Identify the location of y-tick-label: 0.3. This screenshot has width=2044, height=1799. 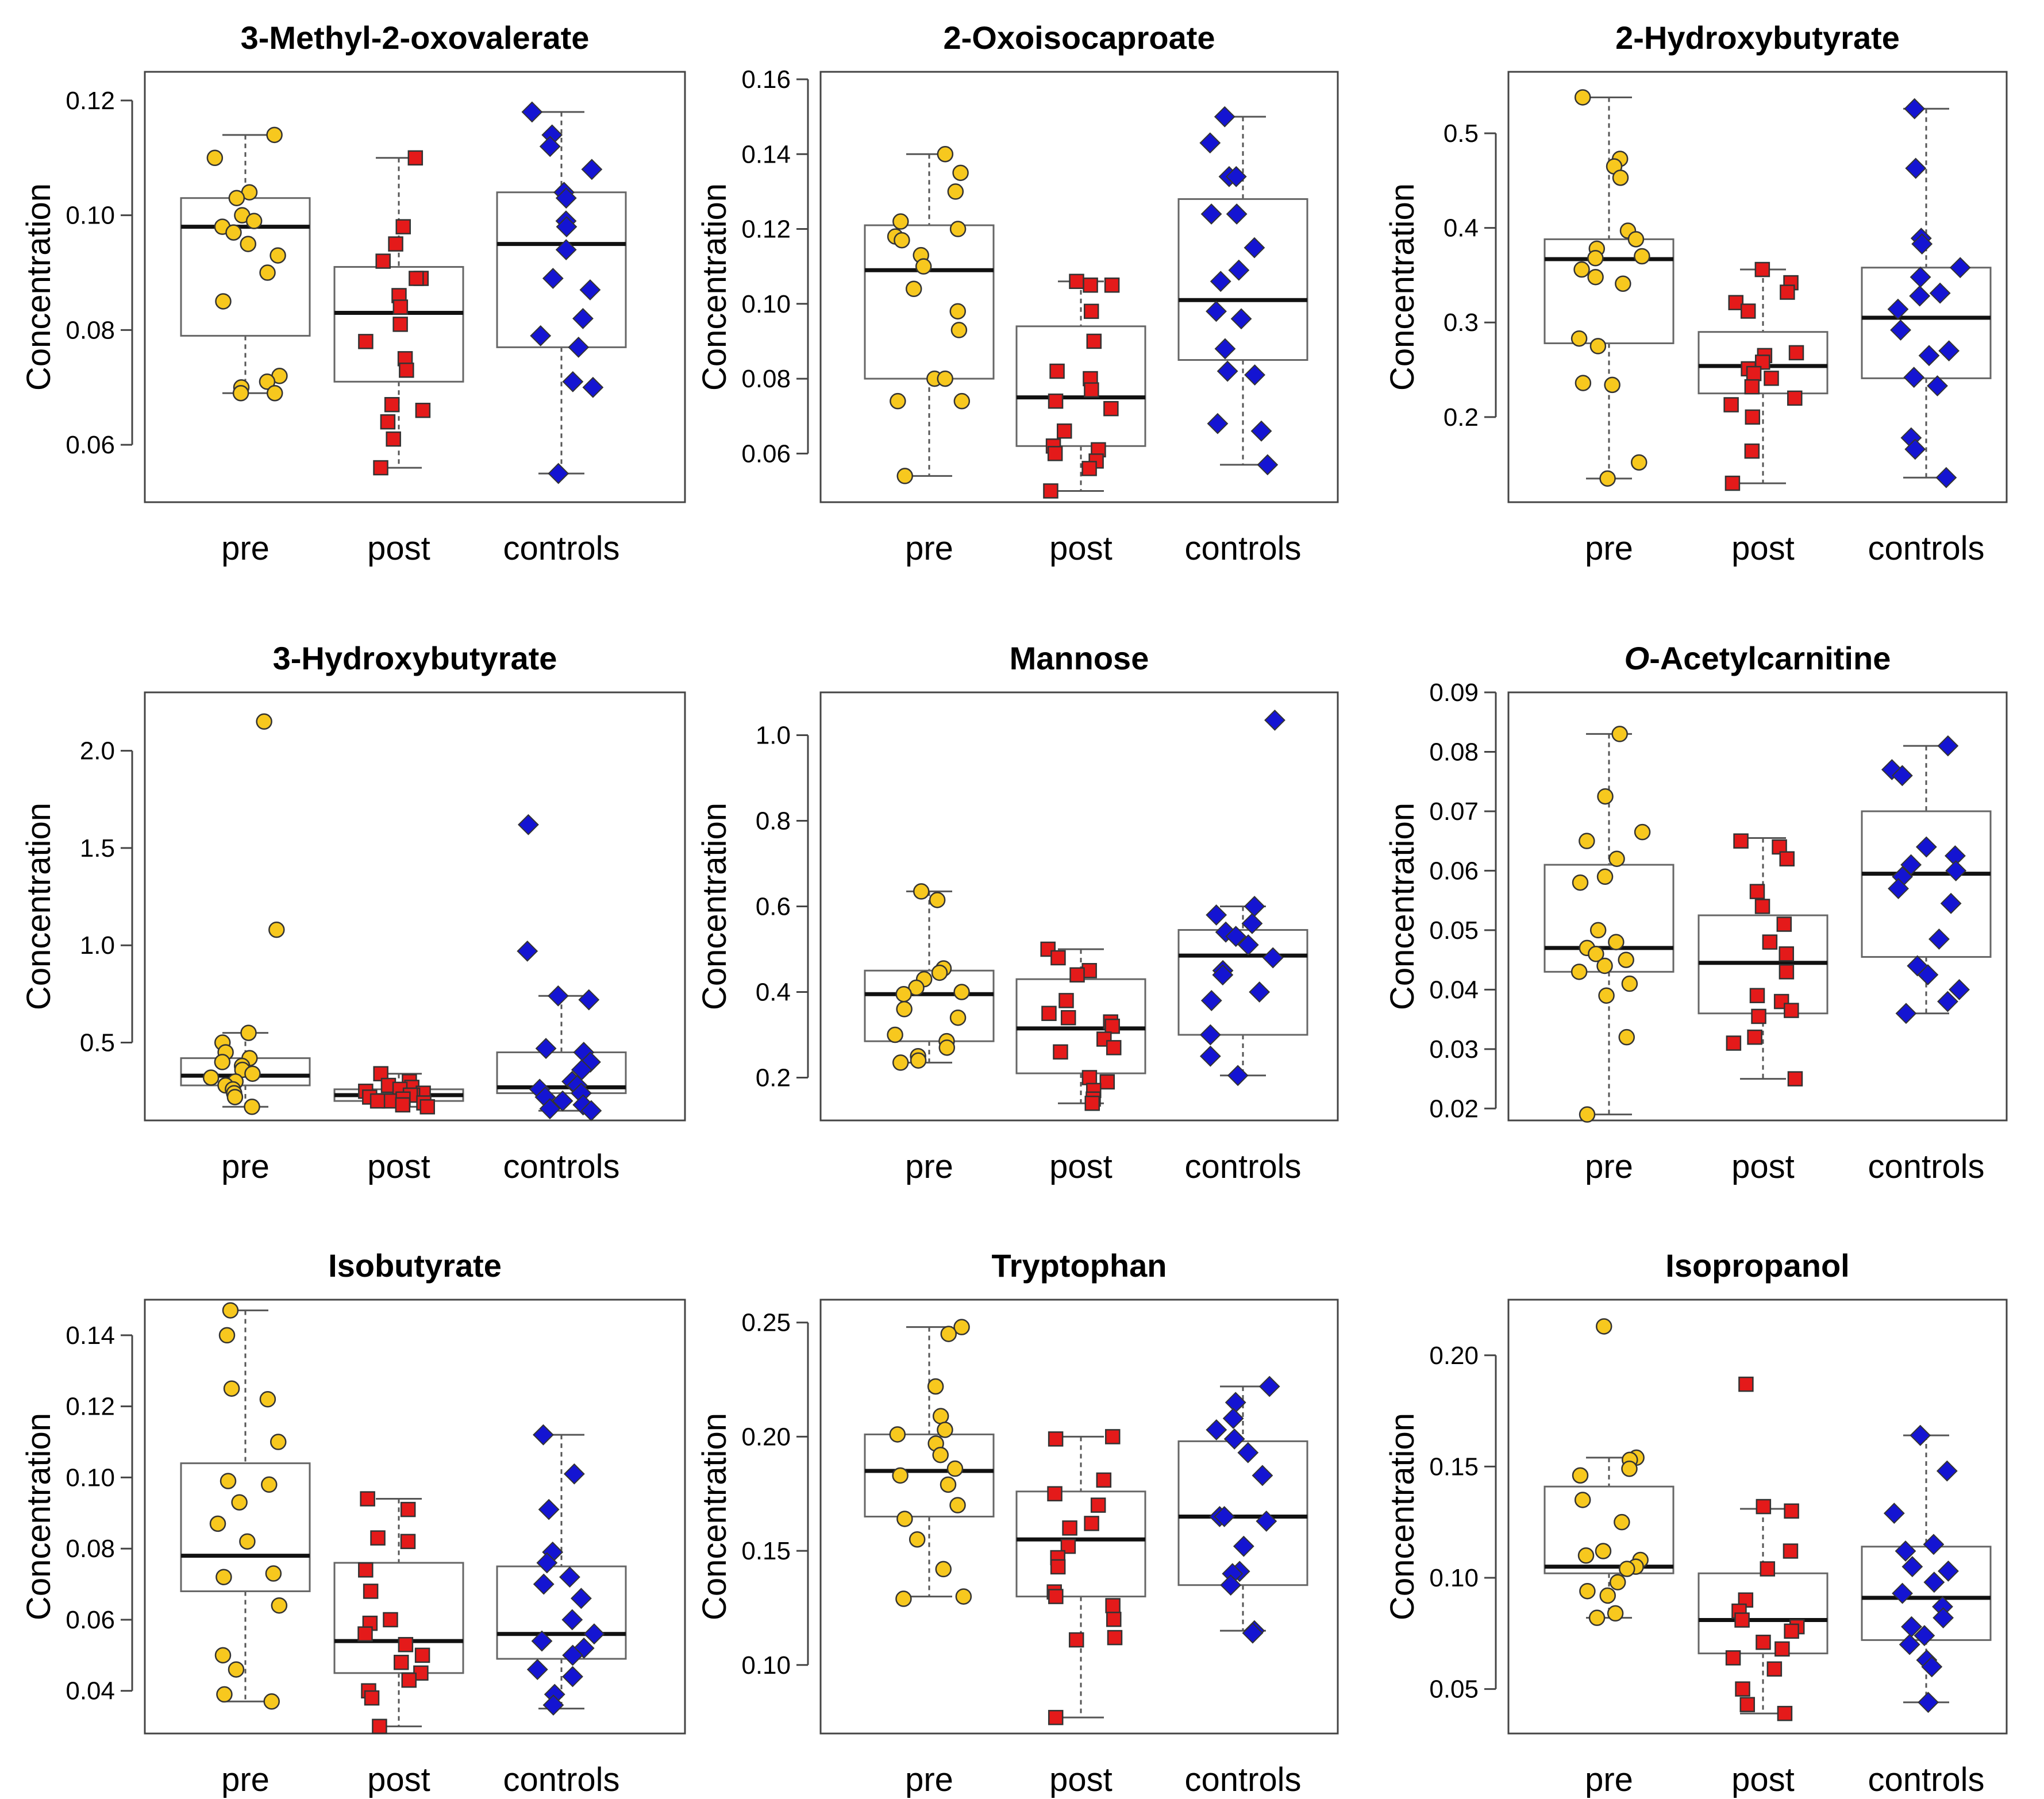
(1461, 323).